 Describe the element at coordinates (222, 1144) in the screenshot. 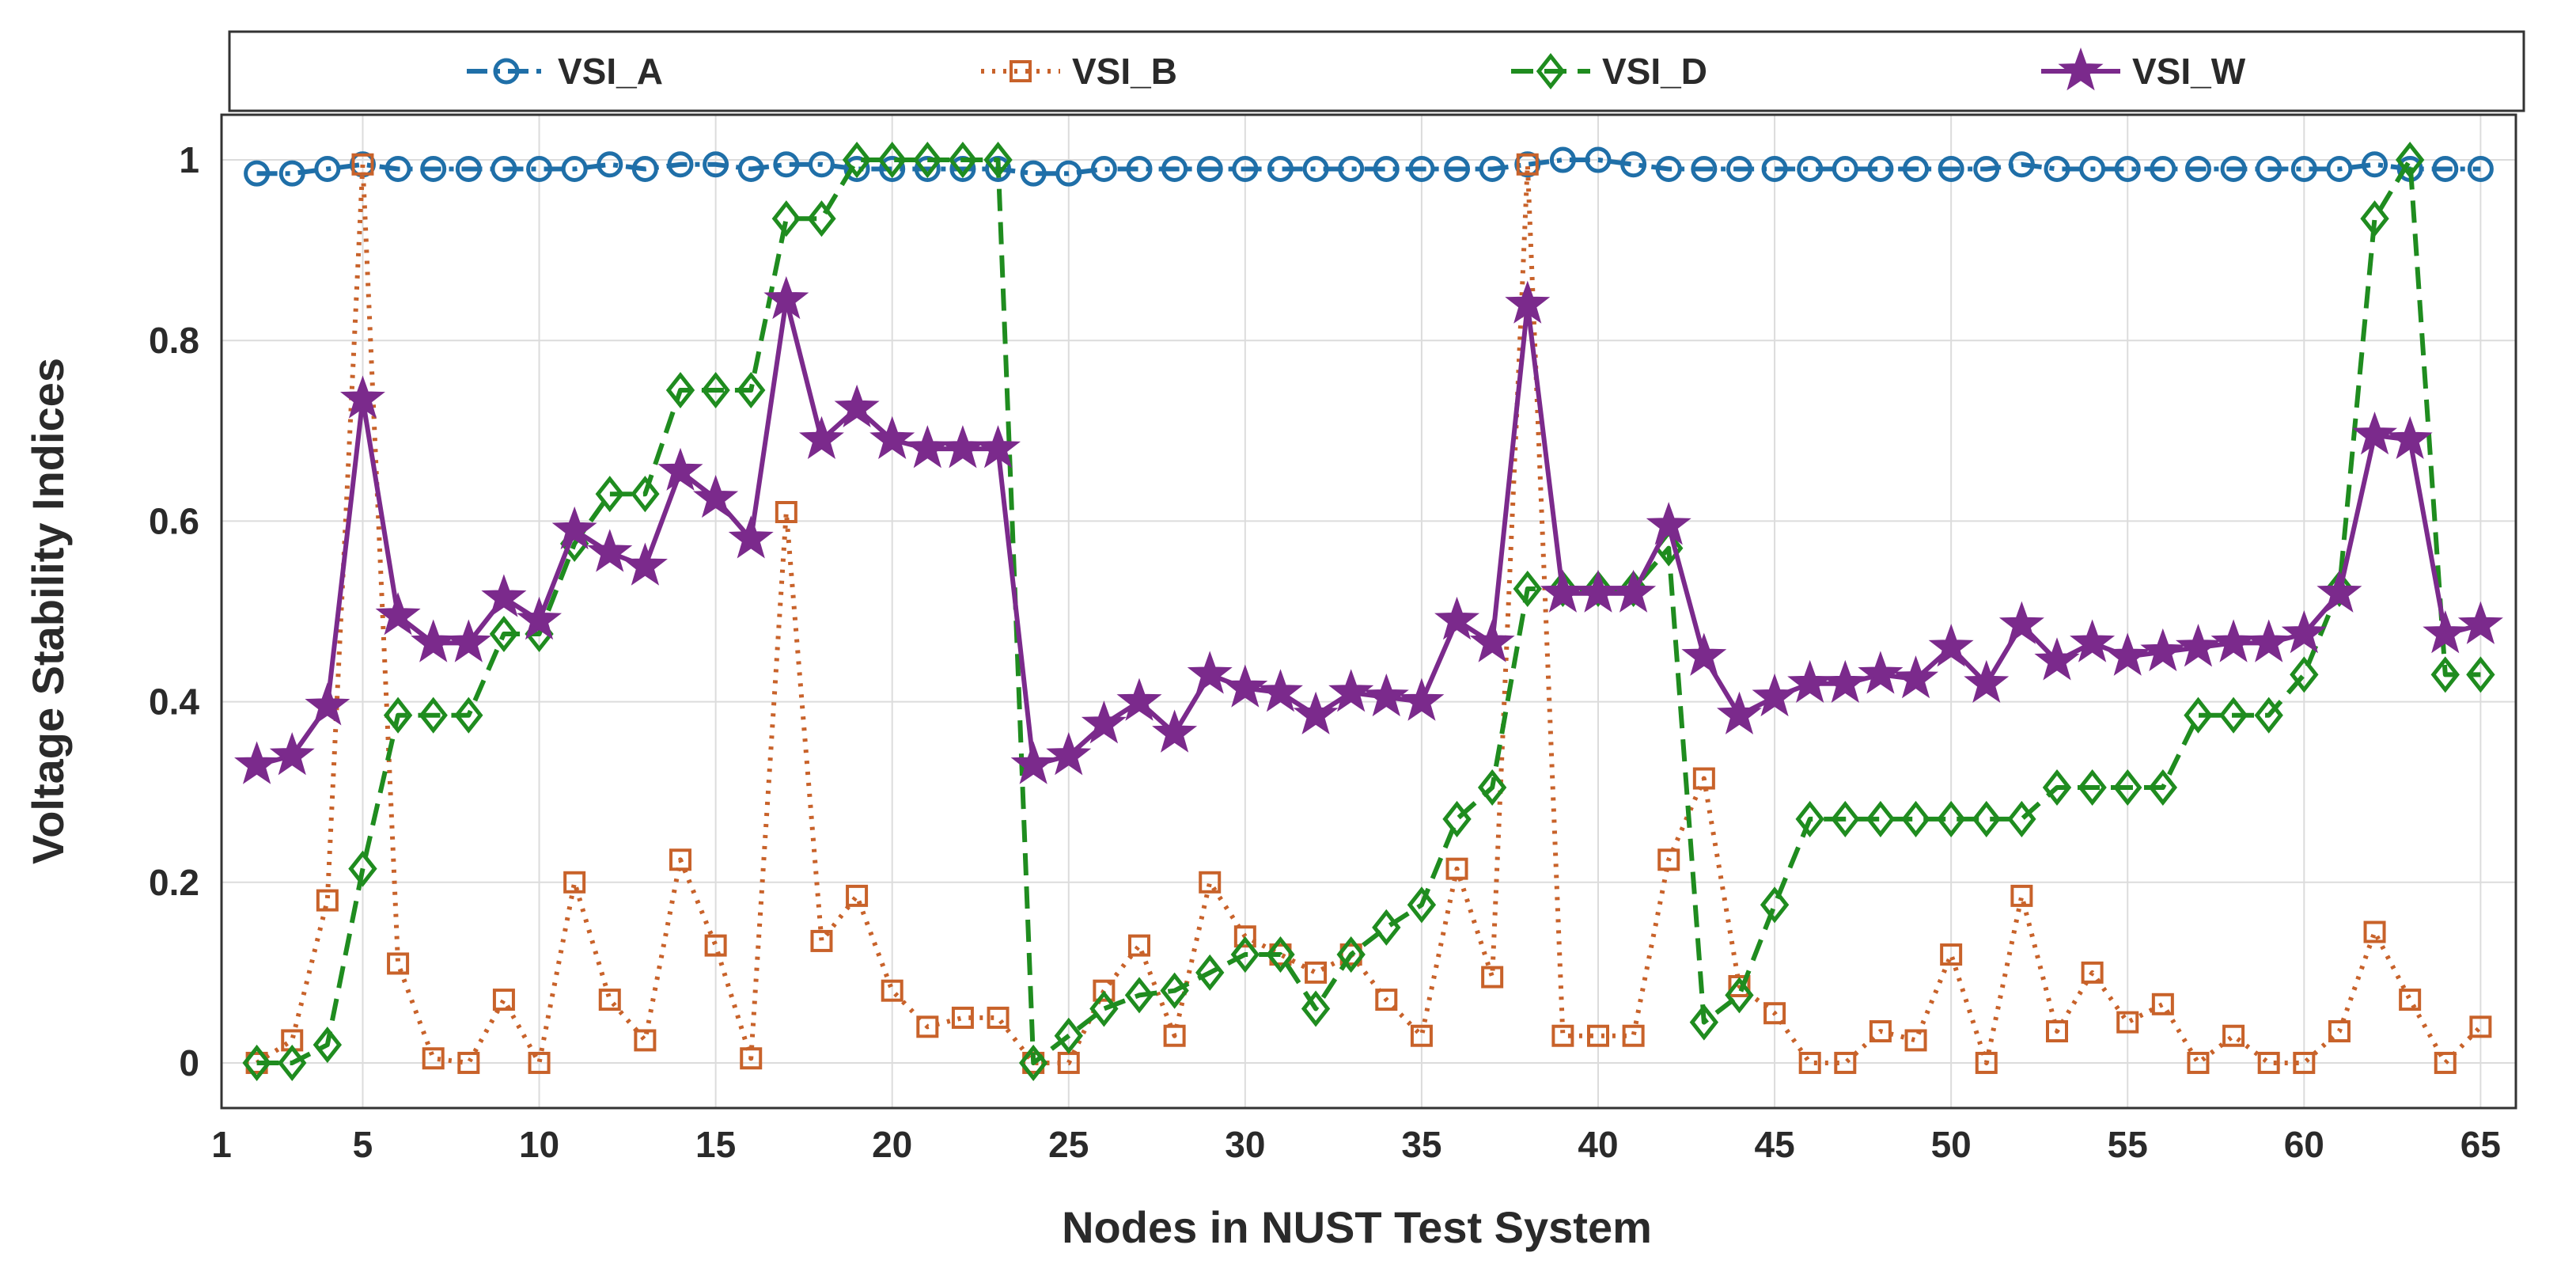

I see `x-tick-label: 1` at that location.